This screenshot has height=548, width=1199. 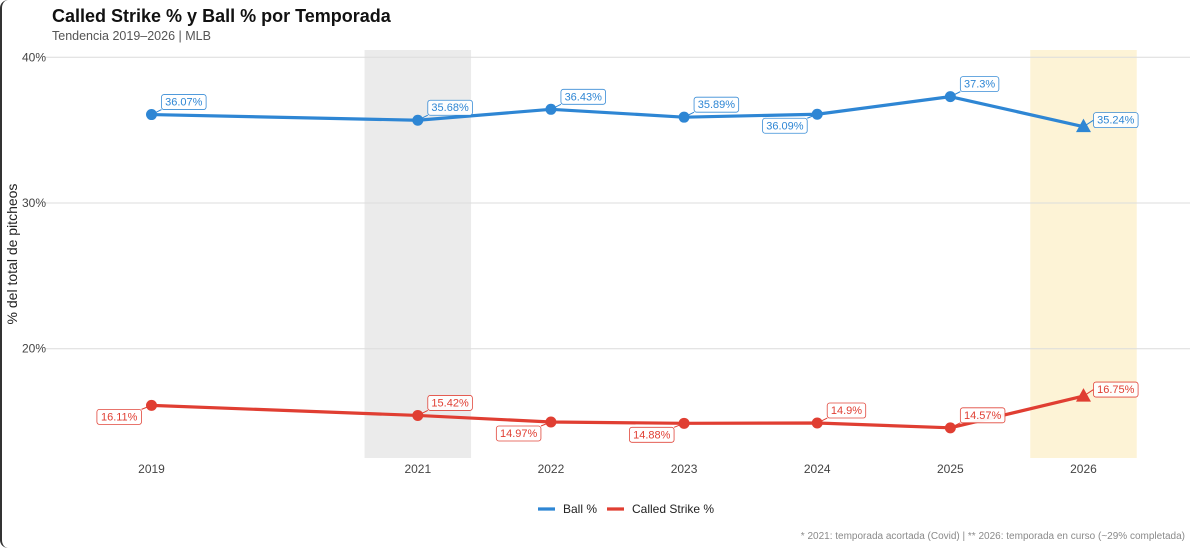 I want to click on y-axis-ticks: 20% 30% 40%, so click(x=34, y=202).